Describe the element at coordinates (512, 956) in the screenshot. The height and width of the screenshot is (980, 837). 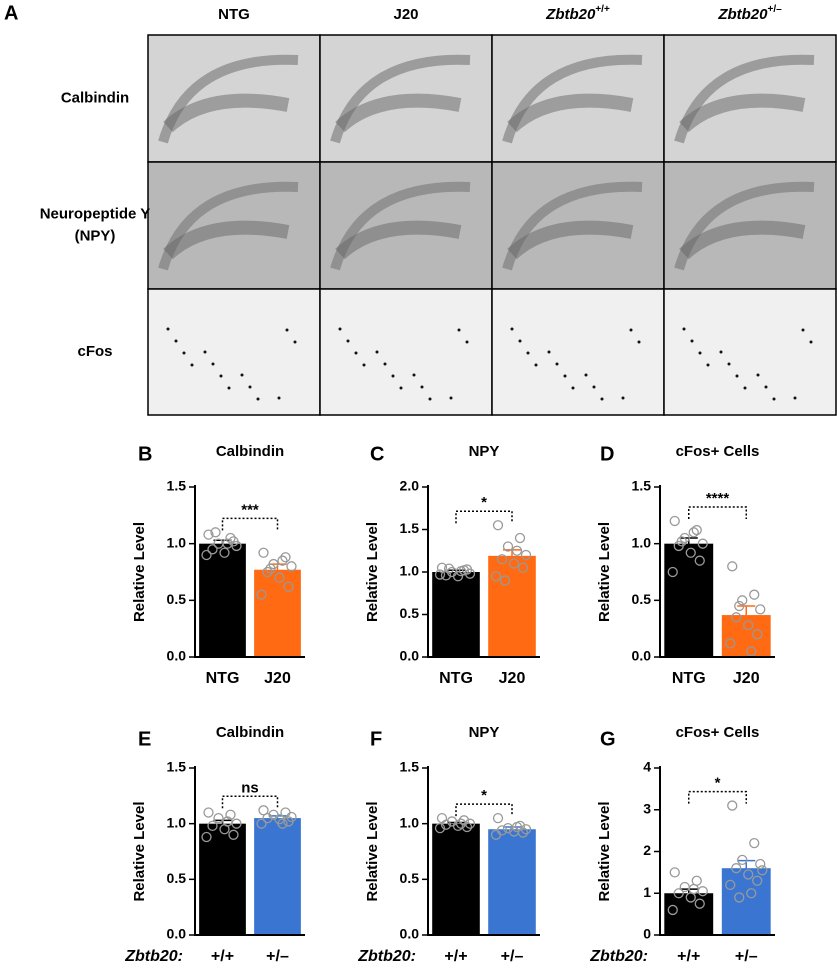
I see `x-tick-label: +/–` at that location.